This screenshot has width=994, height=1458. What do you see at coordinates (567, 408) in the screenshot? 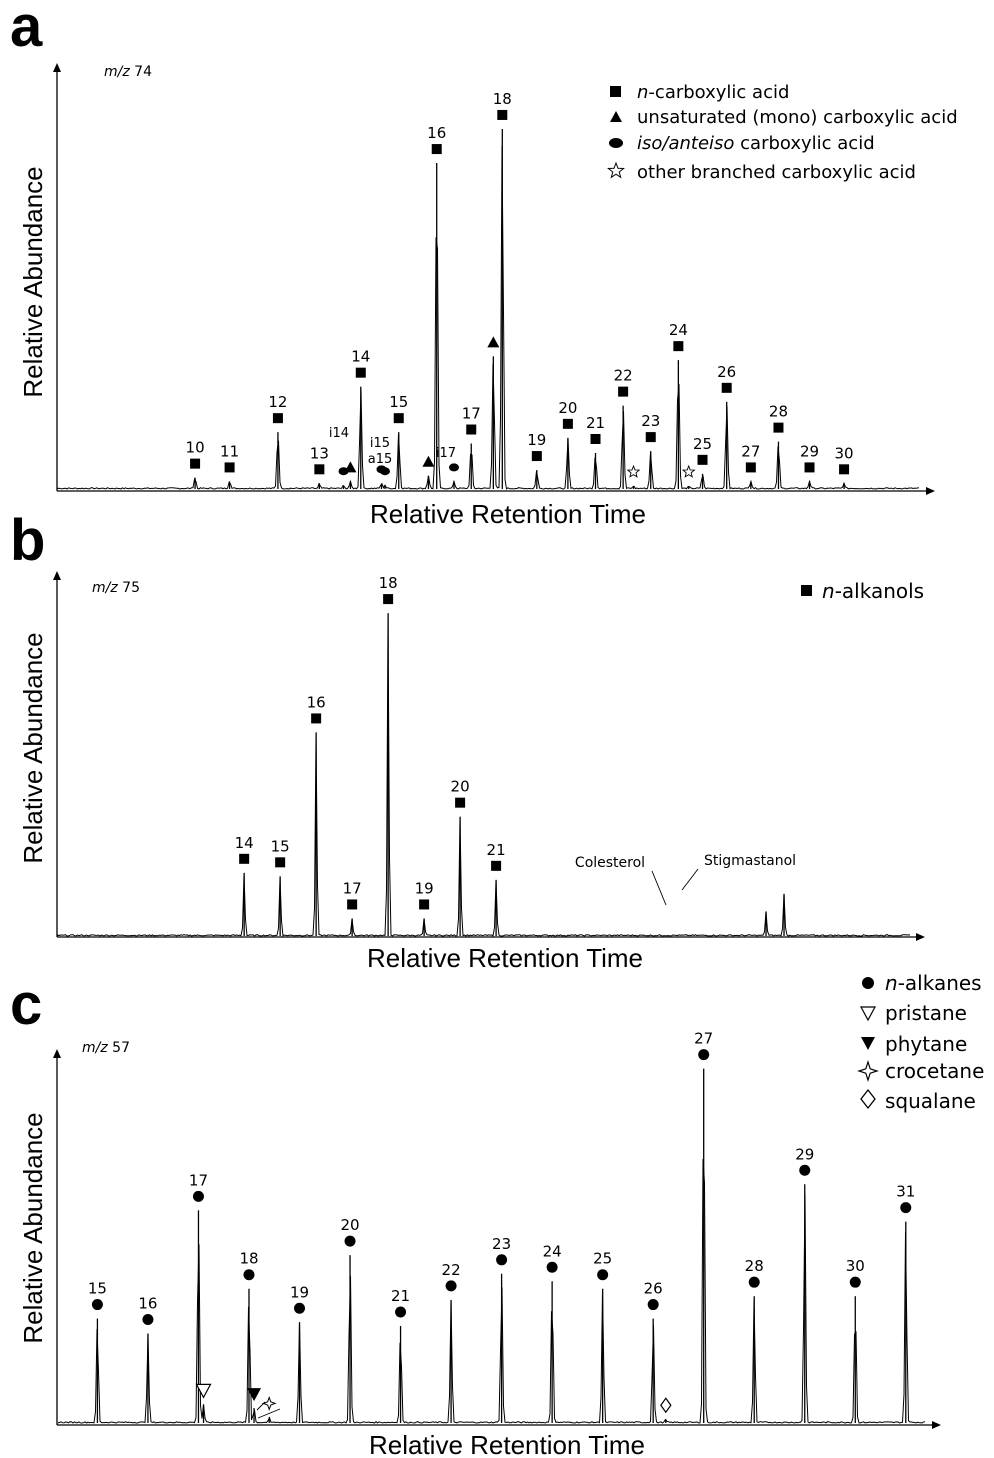
I see `peak-label-a-20: 20` at bounding box center [567, 408].